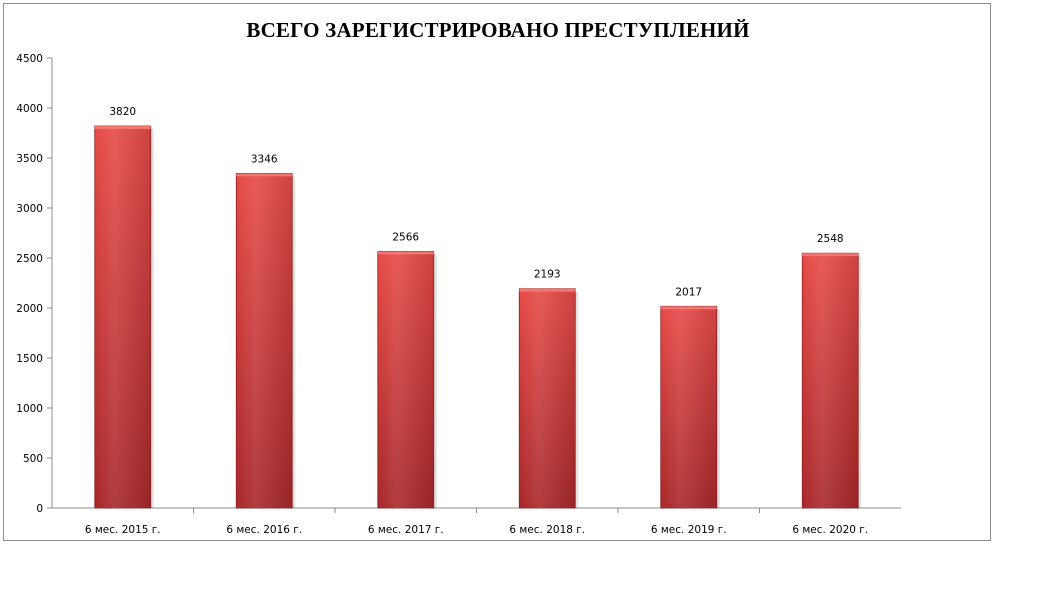  What do you see at coordinates (498, 30) in the screenshot?
I see `chart-title: ВСЕГО ЗАРЕГИСТРИРОВАНО ПРЕСТУПЛЕНИЙ` at bounding box center [498, 30].